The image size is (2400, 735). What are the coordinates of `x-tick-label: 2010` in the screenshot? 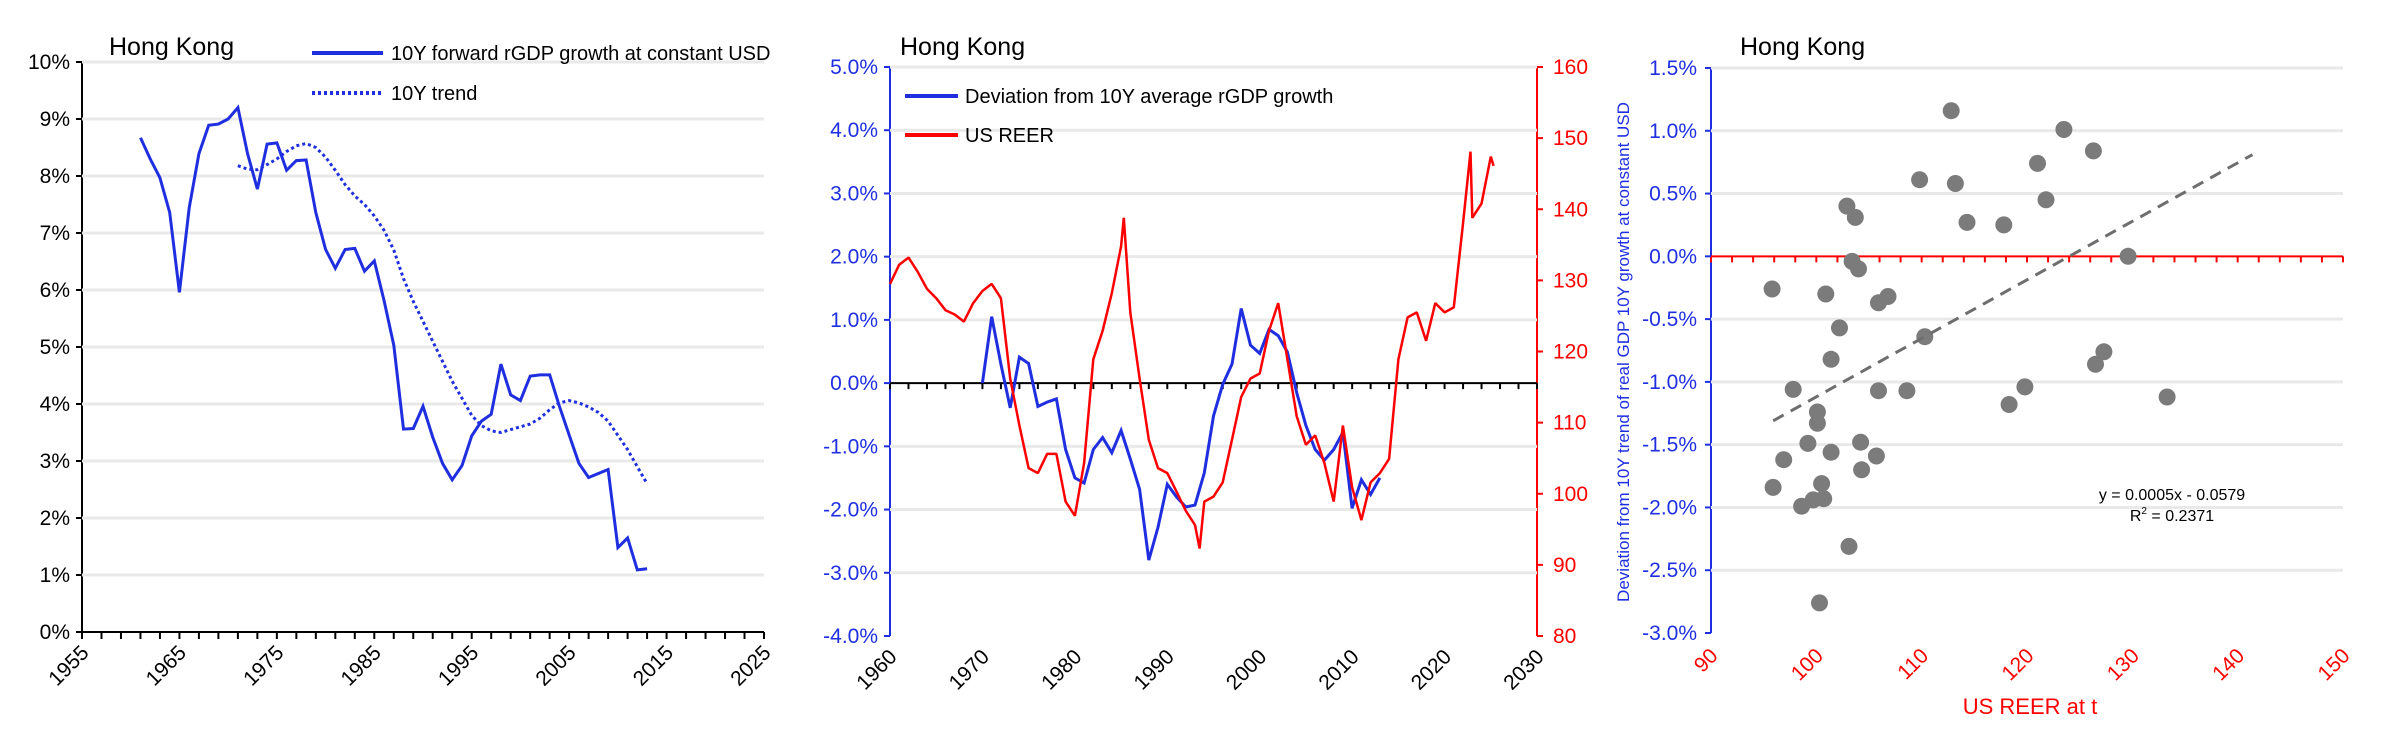 It's located at (1338, 669).